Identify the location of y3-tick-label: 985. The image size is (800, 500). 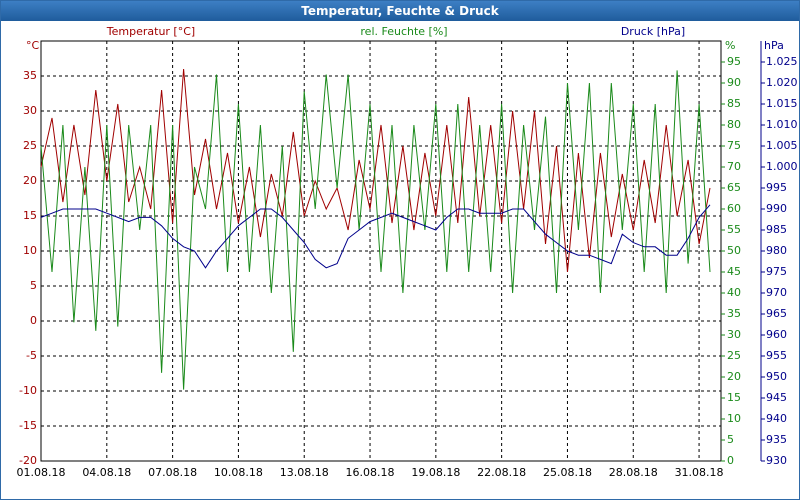
(776, 229).